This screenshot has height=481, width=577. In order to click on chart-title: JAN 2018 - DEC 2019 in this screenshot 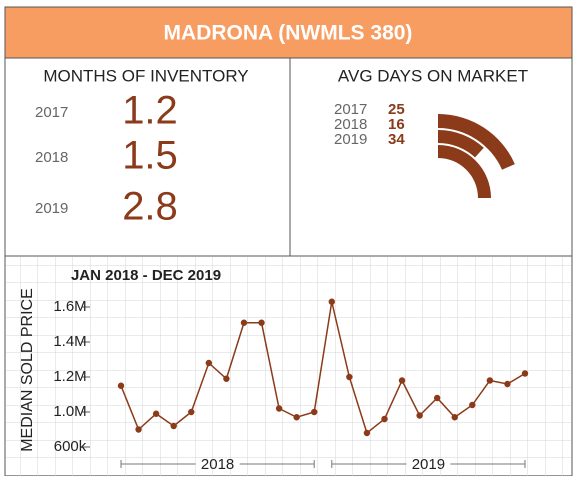, I will do `click(146, 275)`.